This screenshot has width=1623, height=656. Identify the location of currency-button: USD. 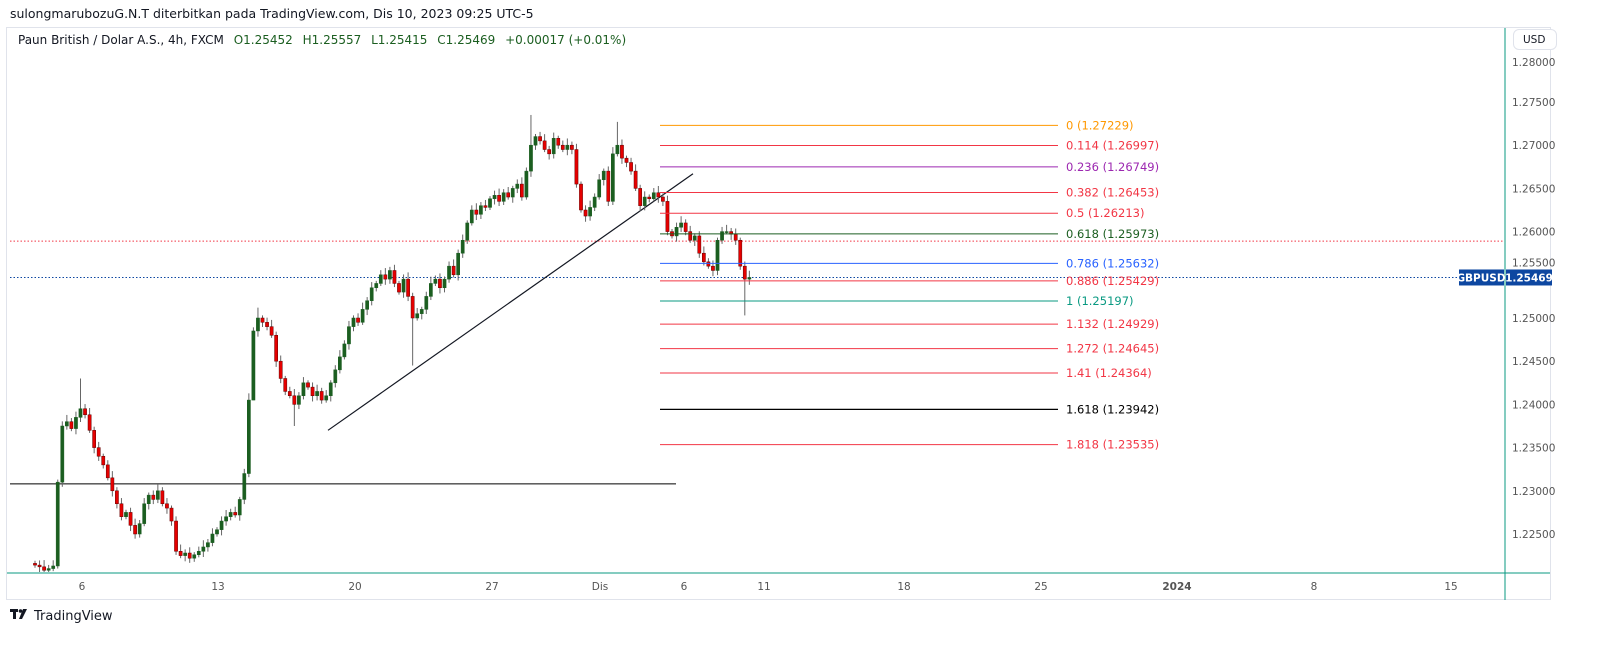
(1535, 39).